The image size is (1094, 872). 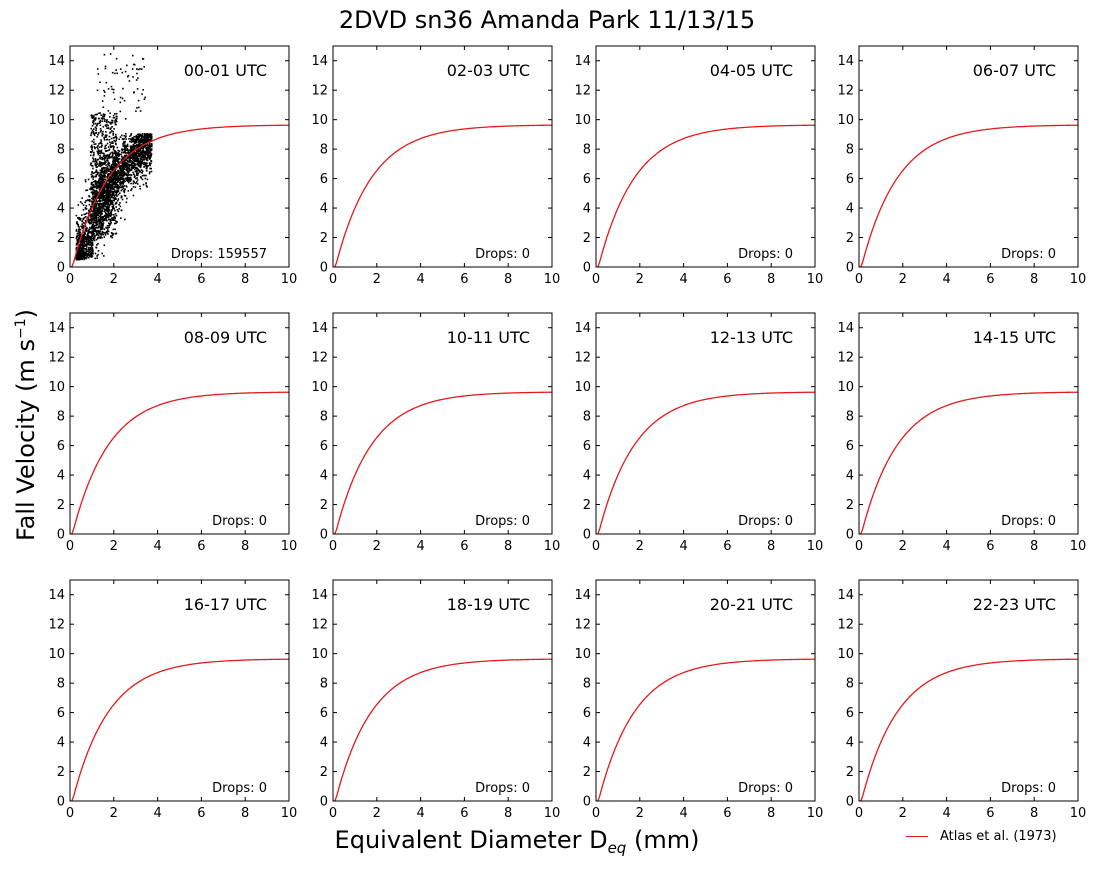 What do you see at coordinates (587, 505) in the screenshot?
I see `y-tick-label: 2` at bounding box center [587, 505].